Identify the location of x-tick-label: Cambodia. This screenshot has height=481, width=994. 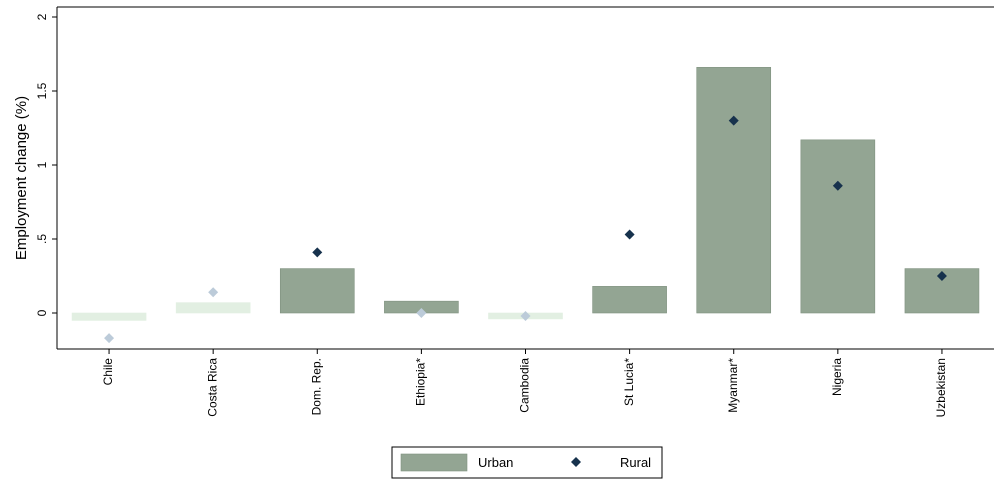
(525, 385).